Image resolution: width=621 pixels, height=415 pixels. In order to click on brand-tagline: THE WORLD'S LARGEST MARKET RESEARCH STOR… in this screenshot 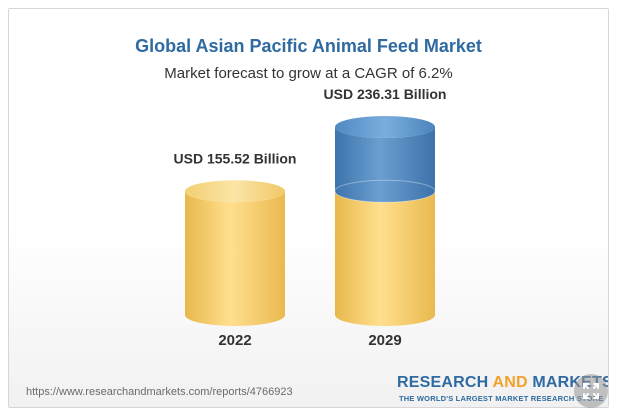, I will do `click(501, 398)`.